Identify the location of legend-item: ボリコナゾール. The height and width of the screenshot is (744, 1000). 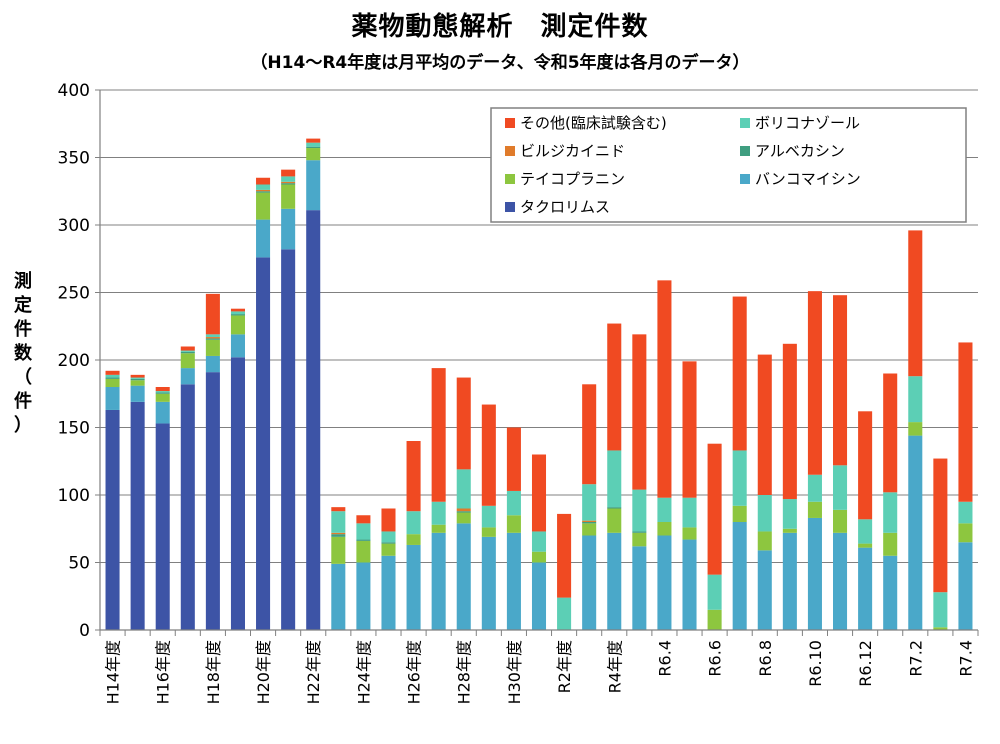
(800, 123).